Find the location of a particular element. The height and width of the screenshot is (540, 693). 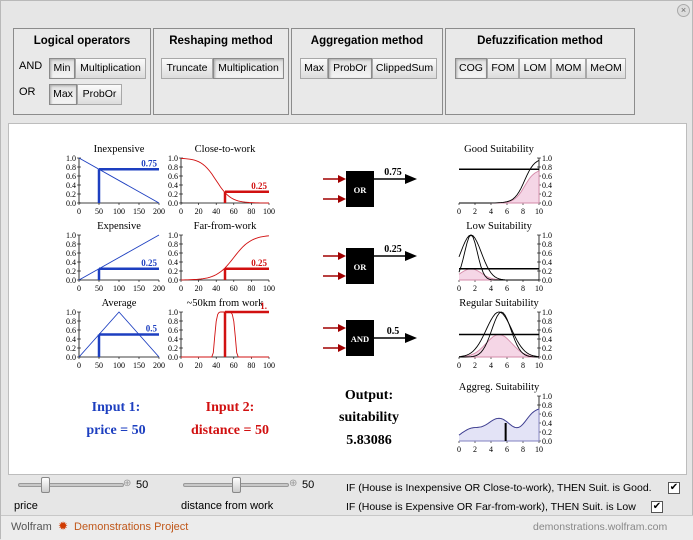

or-probor-button: ProbOr is located at coordinates (99, 94).